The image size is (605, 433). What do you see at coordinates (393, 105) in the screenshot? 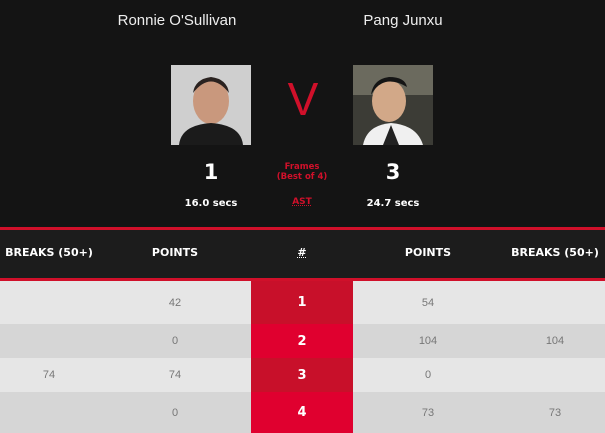
I see `player-2-photo` at bounding box center [393, 105].